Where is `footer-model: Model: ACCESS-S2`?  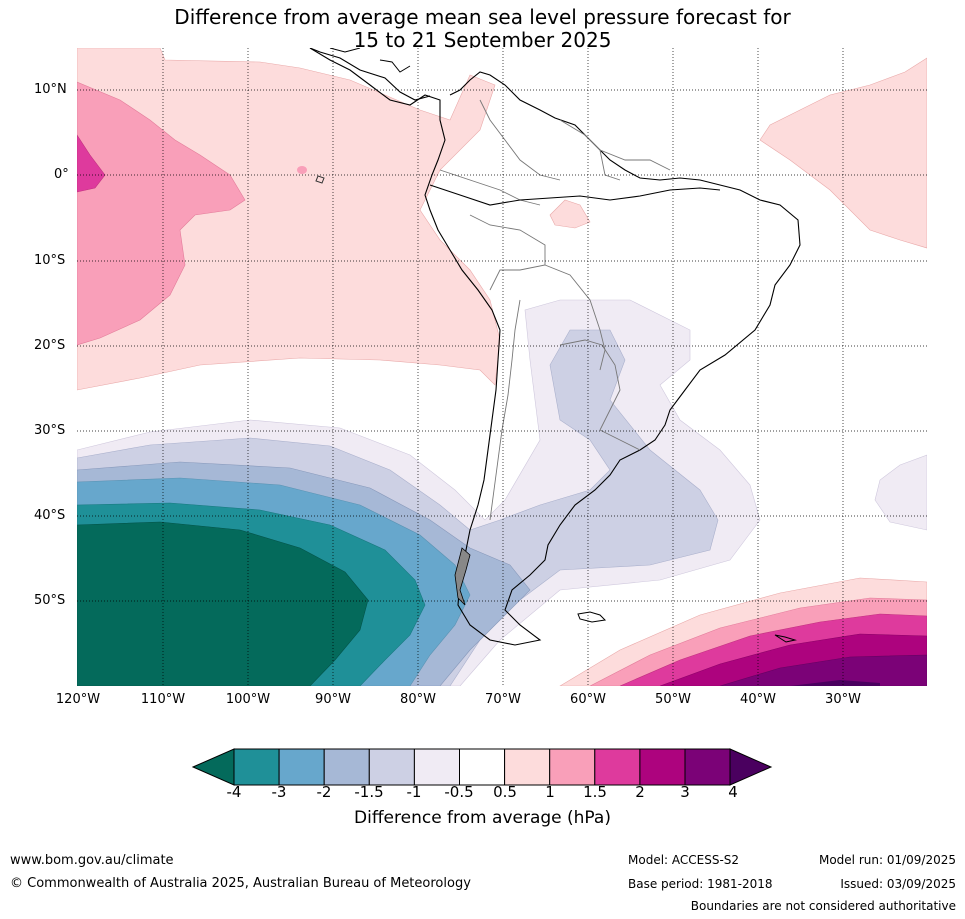 footer-model: Model: ACCESS-S2 is located at coordinates (684, 860).